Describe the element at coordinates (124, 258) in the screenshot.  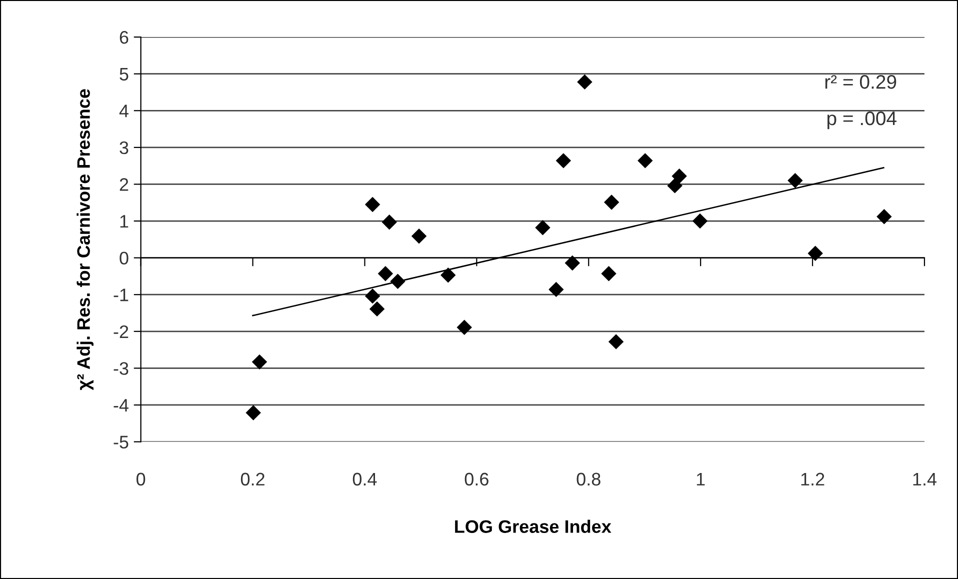
I see `y-tick-label: 0` at that location.